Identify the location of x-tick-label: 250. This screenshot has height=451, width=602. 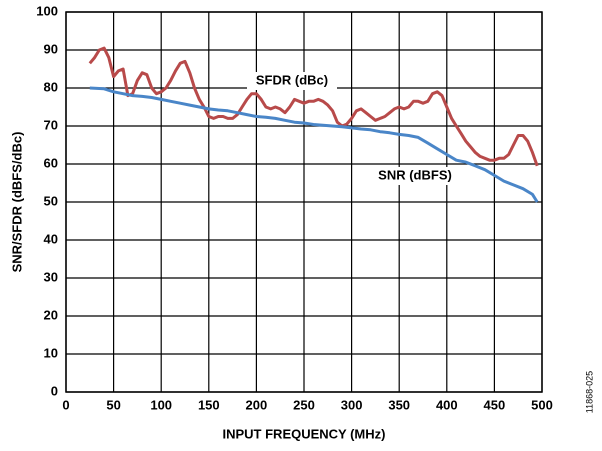
(304, 404).